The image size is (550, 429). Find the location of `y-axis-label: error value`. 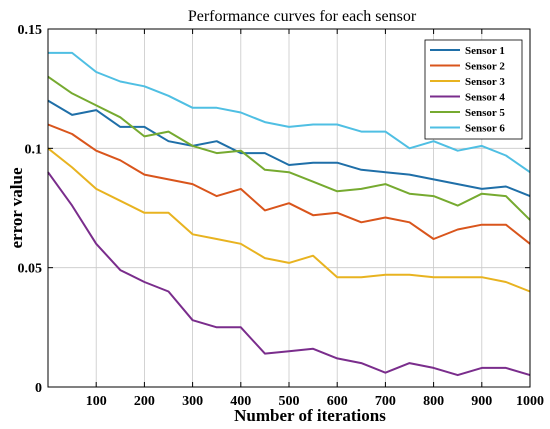

y-axis-label: error value is located at coordinates (16, 207).